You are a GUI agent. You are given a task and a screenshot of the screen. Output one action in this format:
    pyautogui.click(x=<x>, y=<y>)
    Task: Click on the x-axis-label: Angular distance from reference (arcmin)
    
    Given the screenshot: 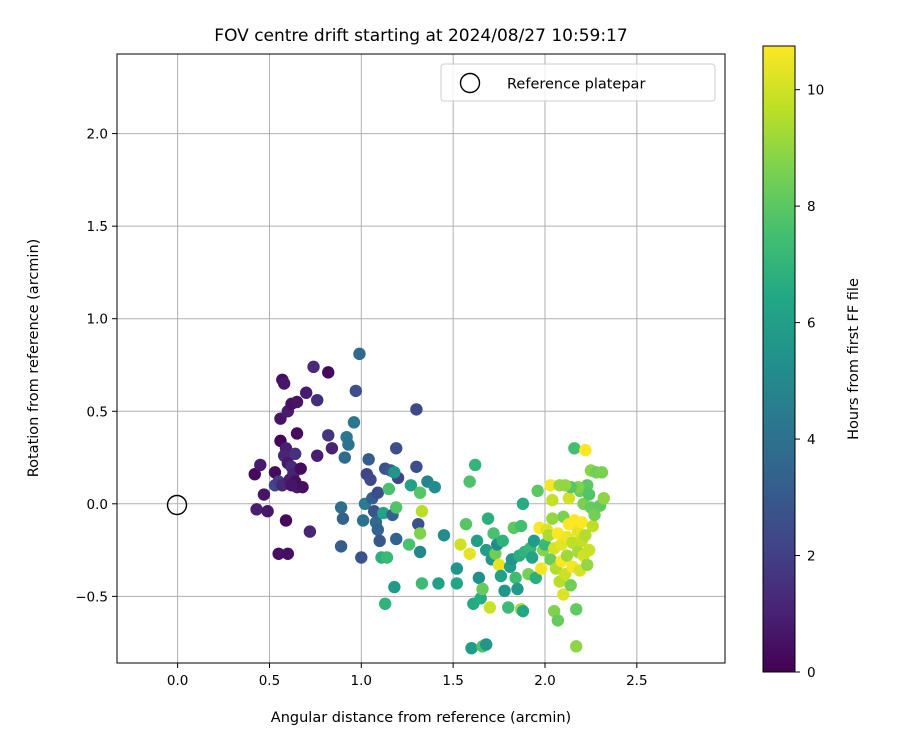 What is the action you would take?
    pyautogui.click(x=421, y=718)
    